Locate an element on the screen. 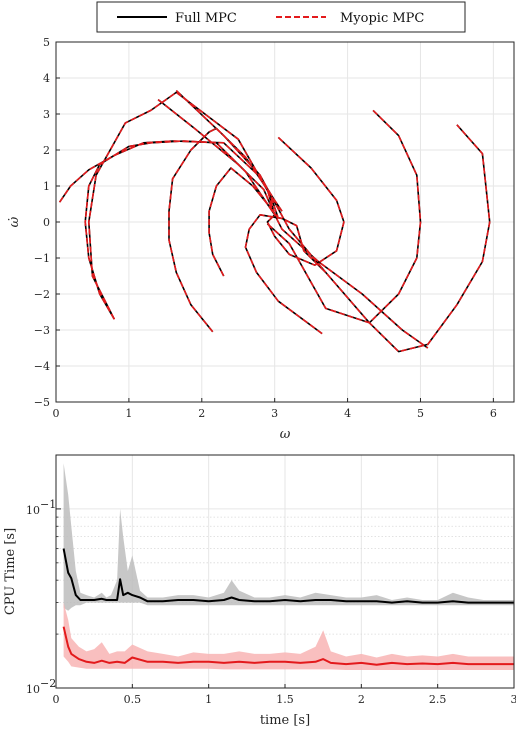  phase-ytick-label-0: −5 is located at coordinates (42, 402).